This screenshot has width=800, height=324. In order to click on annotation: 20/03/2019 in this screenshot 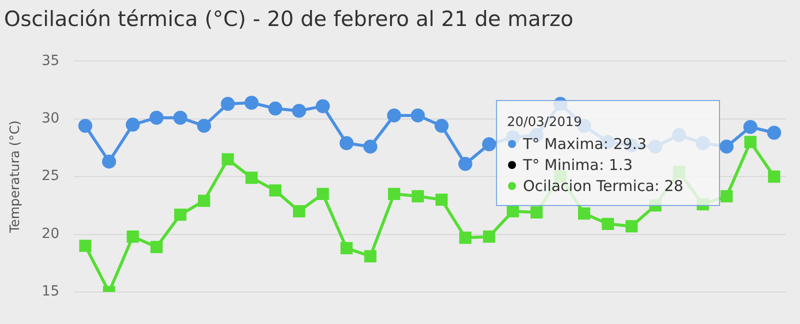, I will do `click(544, 122)`.